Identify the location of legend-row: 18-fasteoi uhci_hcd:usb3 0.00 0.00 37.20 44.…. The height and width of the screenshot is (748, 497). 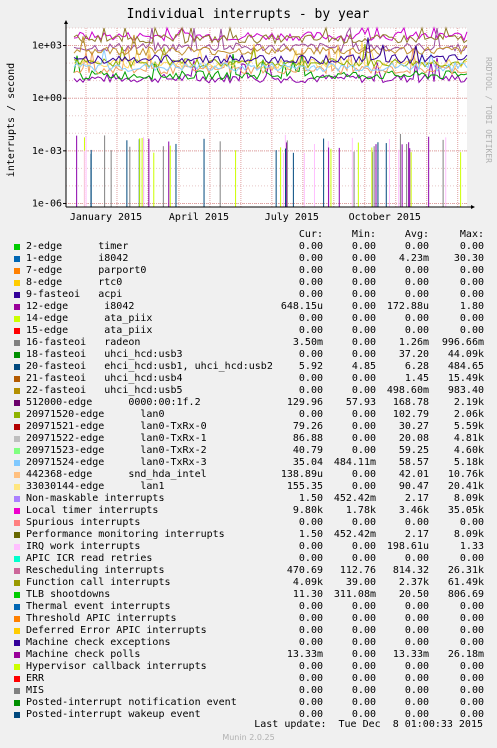
(248, 355).